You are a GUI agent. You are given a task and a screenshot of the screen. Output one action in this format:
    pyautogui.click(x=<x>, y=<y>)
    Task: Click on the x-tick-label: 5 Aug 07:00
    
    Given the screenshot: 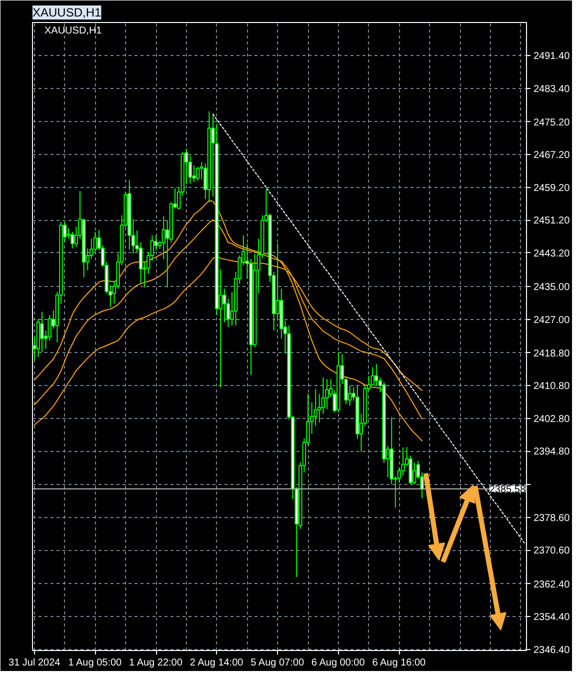 What is the action you would take?
    pyautogui.click(x=277, y=663)
    